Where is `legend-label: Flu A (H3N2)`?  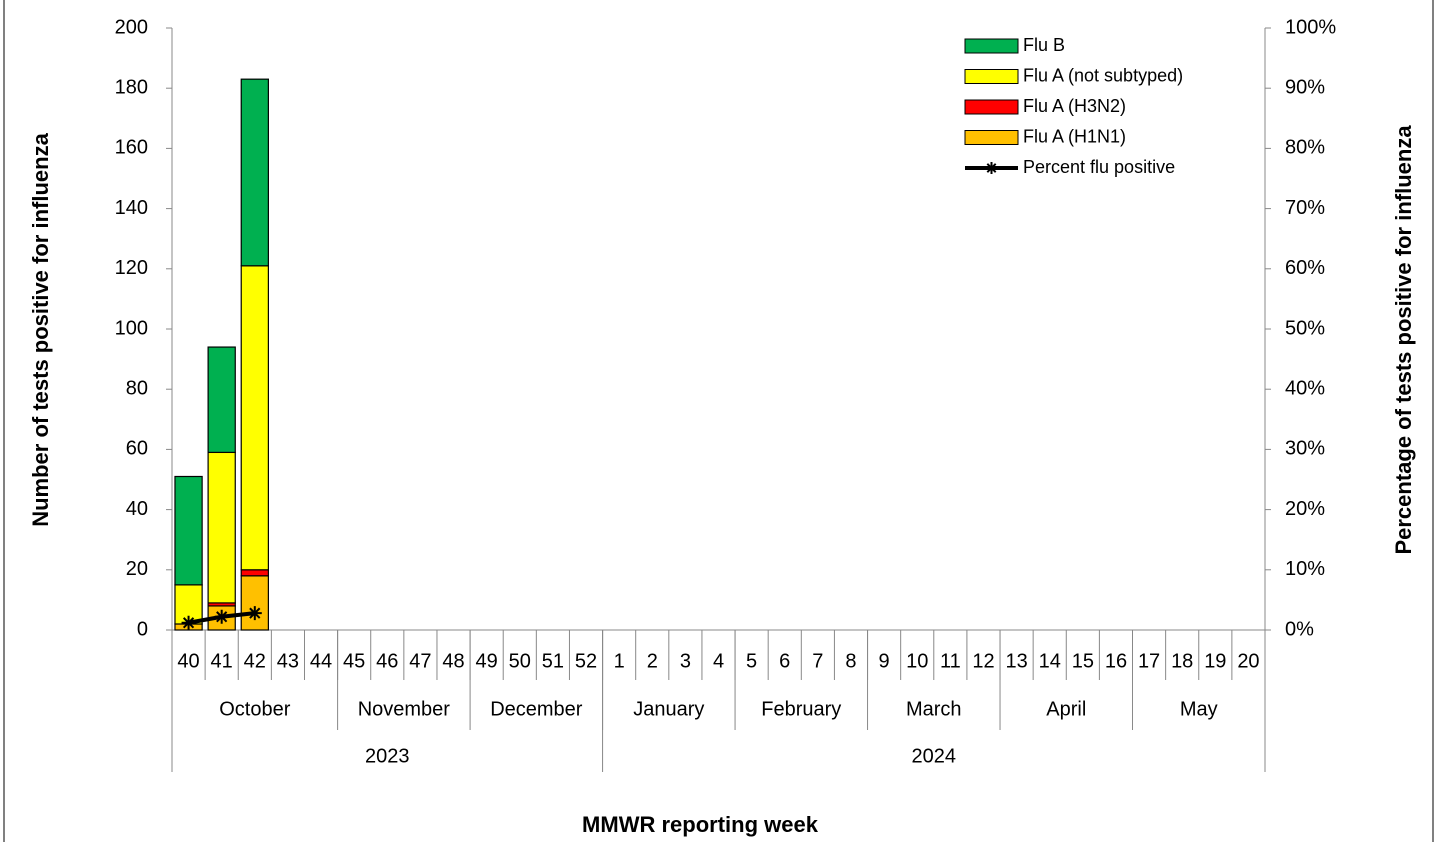
legend-label: Flu A (H3N2) is located at coordinates (1074, 106).